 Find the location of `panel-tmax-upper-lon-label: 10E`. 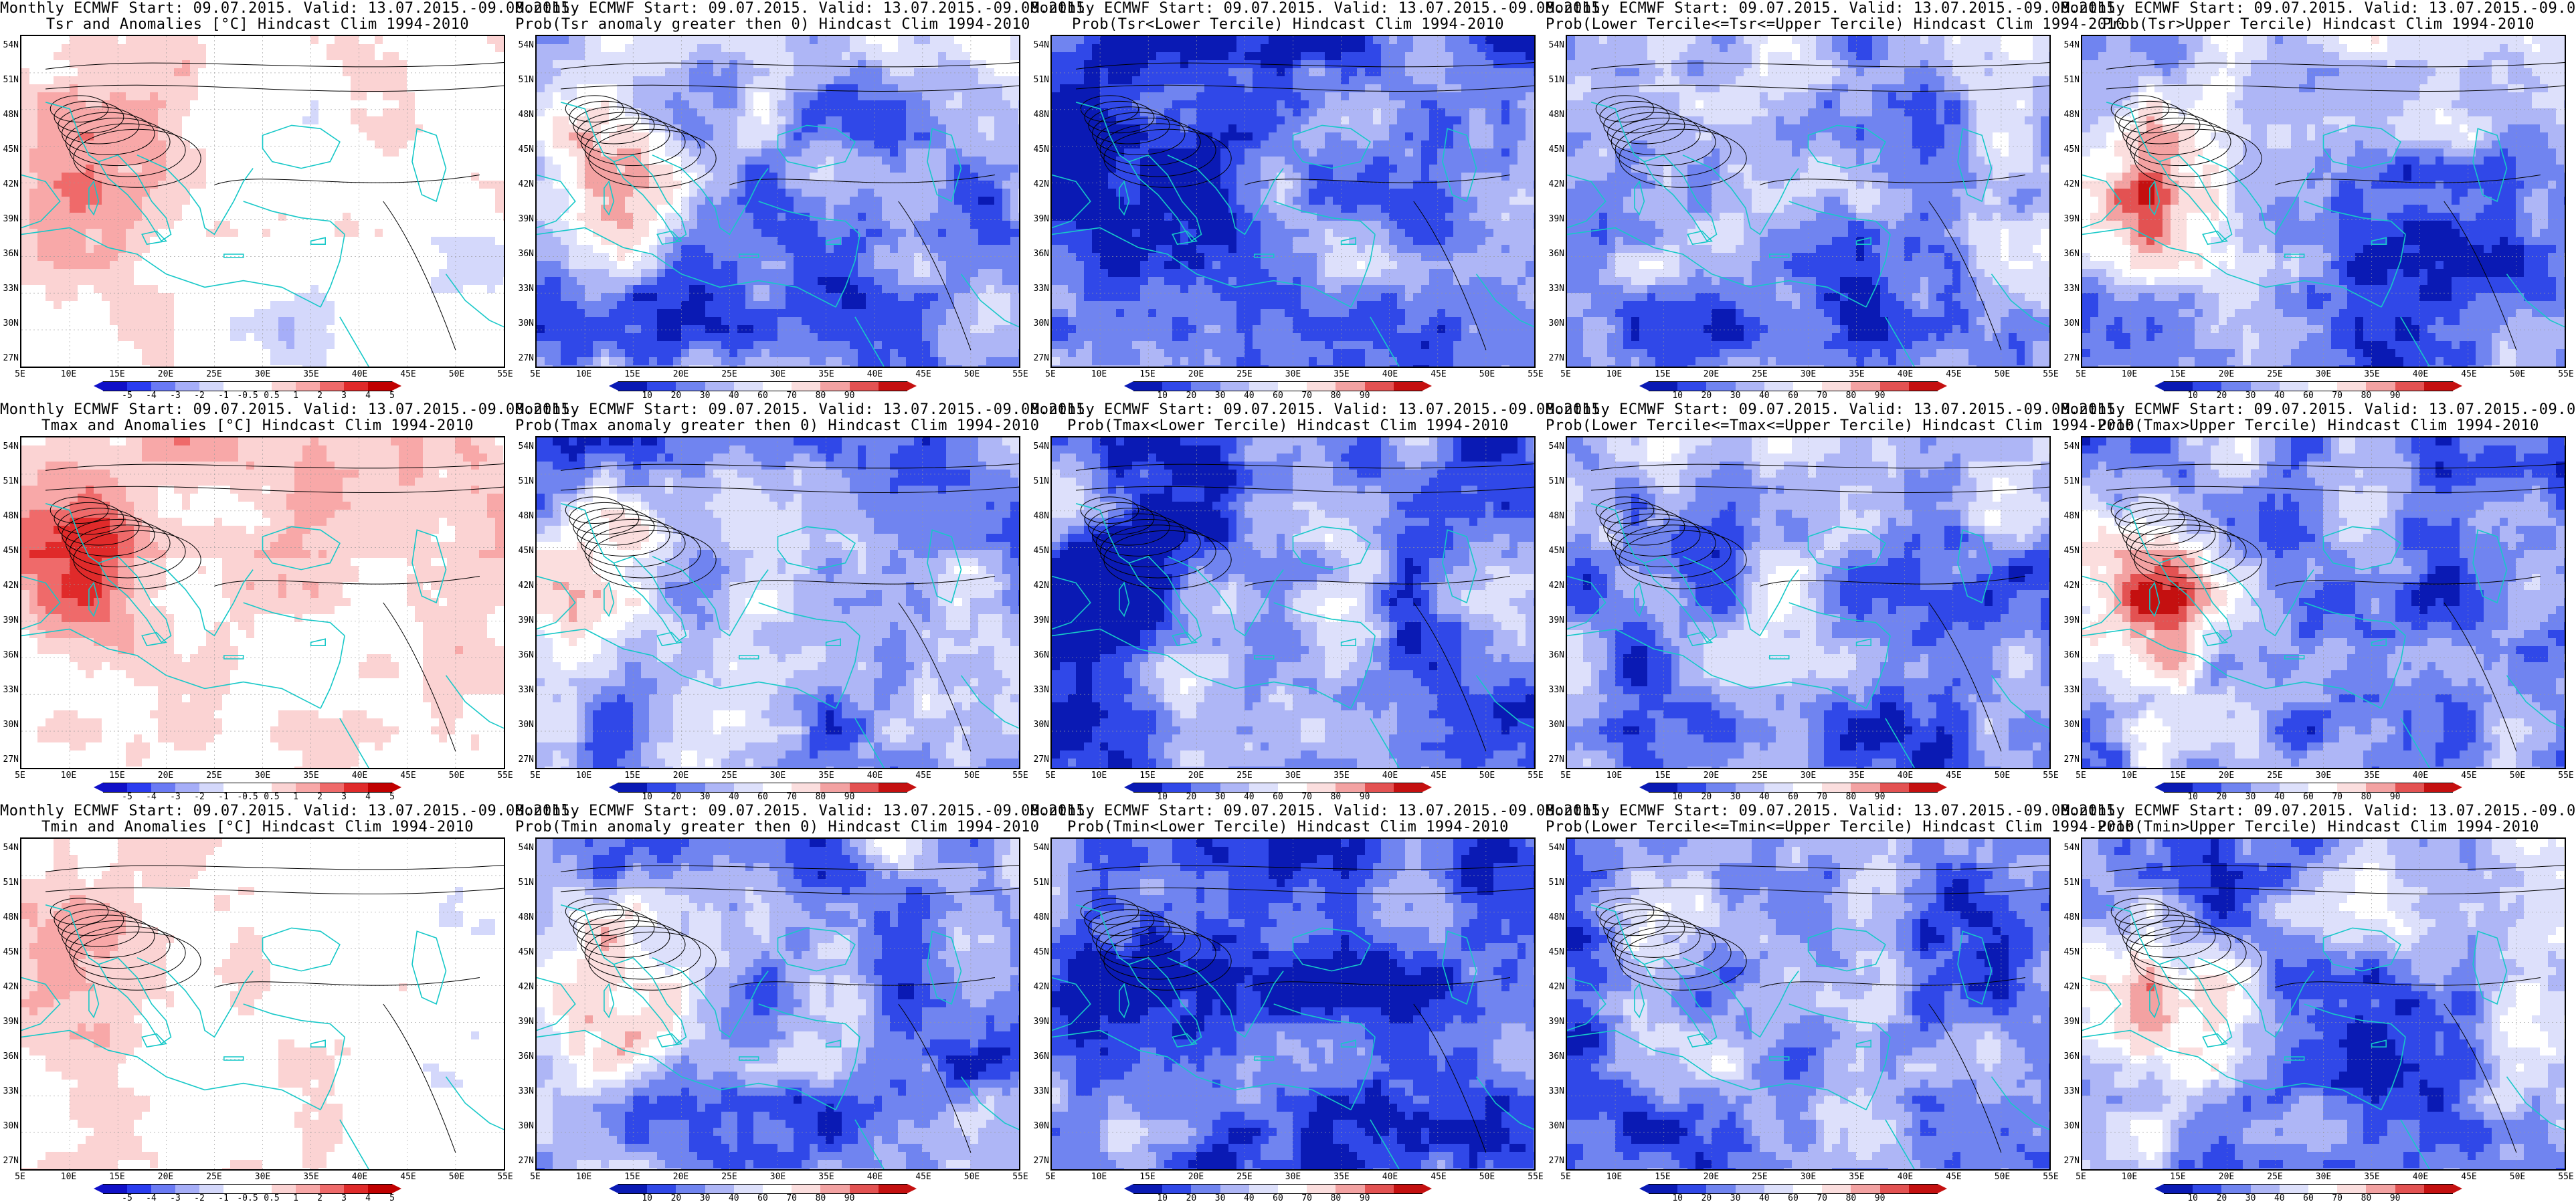

panel-tmax-upper-lon-label: 10E is located at coordinates (2129, 776).